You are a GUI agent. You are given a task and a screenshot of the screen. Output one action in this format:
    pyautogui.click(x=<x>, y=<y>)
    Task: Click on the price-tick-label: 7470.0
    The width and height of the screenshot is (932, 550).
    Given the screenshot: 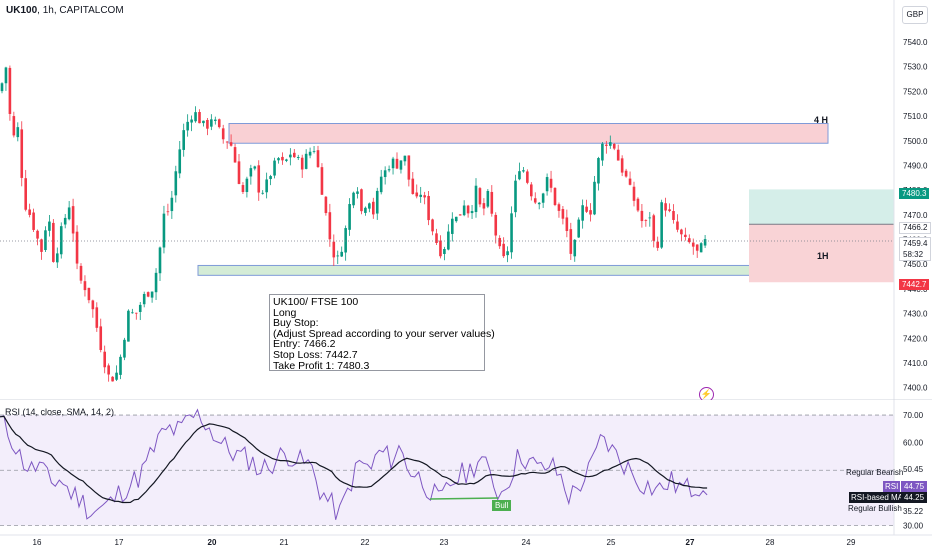 What is the action you would take?
    pyautogui.click(x=915, y=215)
    